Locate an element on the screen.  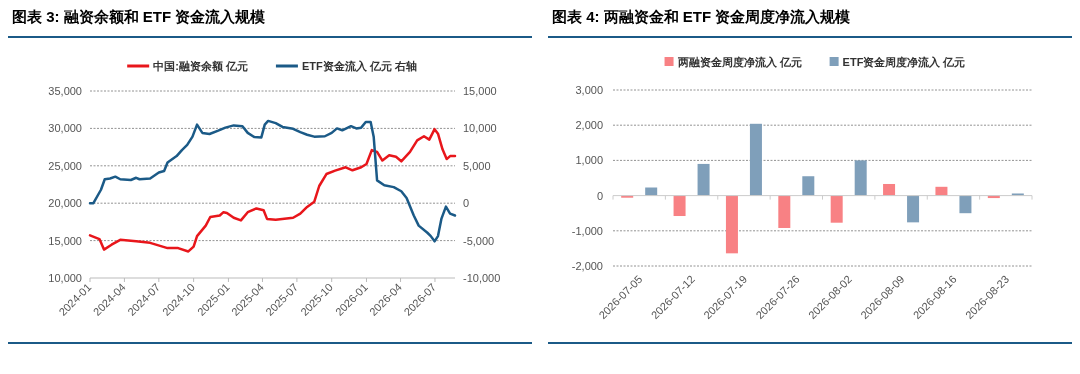
y2-tick-label: 15,000 is located at coordinates (480, 91).